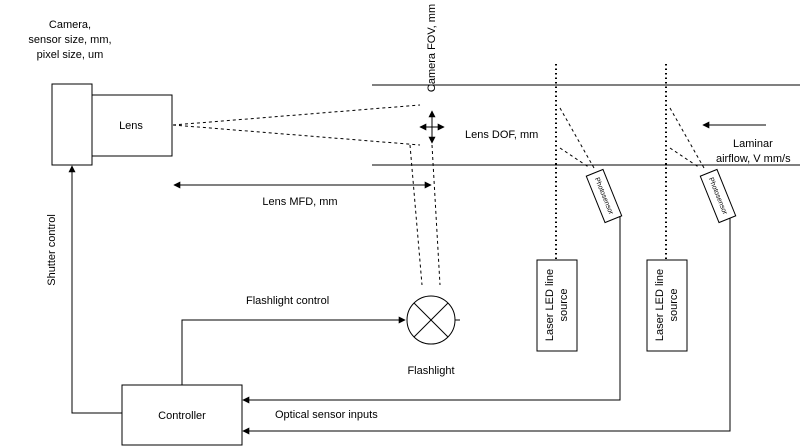 Image resolution: width=804 pixels, height=446 pixels. What do you see at coordinates (70, 25) in the screenshot?
I see `camera-label-line1: Camera,` at bounding box center [70, 25].